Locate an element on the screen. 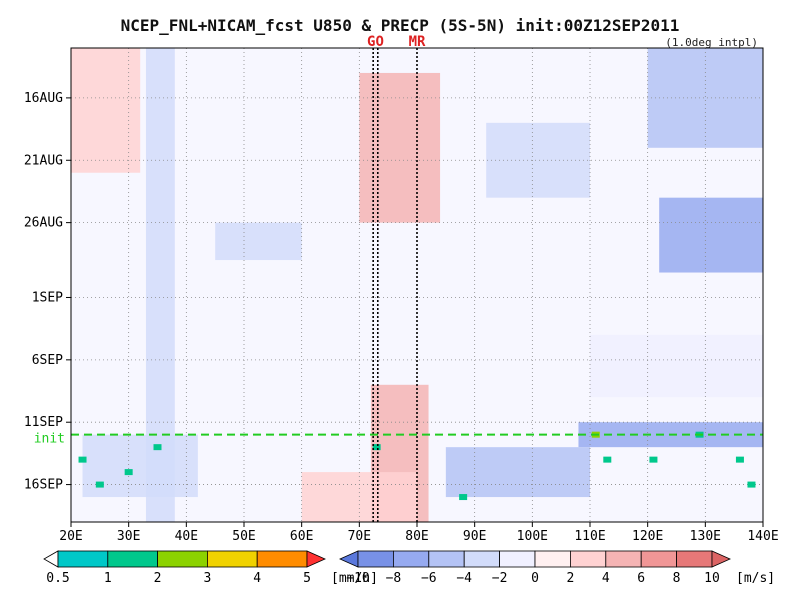 The image size is (800, 600). colorbar-label: 0 is located at coordinates (535, 578).